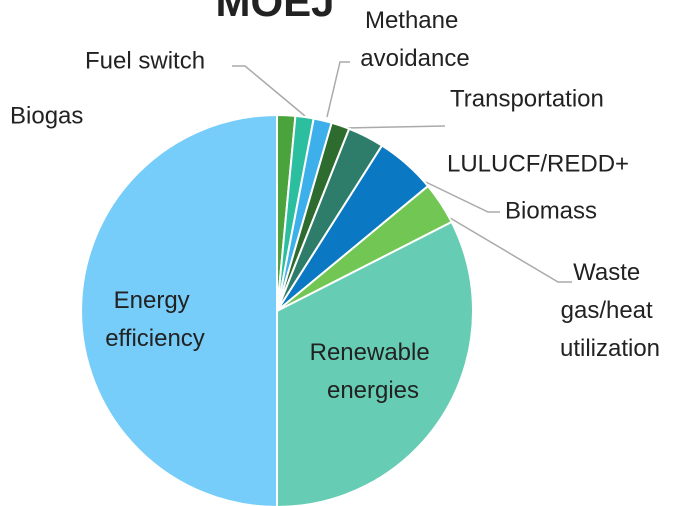  Describe the element at coordinates (274, 12) in the screenshot. I see `chart-title: MOEJ` at that location.